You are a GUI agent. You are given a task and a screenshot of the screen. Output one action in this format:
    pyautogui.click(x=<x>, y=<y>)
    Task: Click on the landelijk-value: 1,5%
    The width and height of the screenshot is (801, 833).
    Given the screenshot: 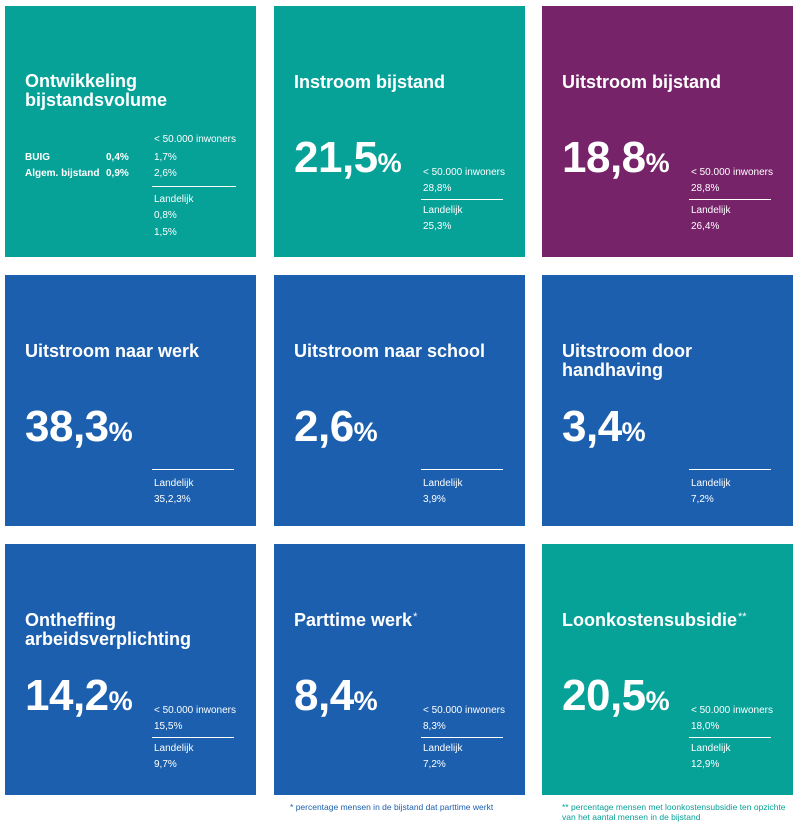 What is the action you would take?
    pyautogui.click(x=165, y=232)
    